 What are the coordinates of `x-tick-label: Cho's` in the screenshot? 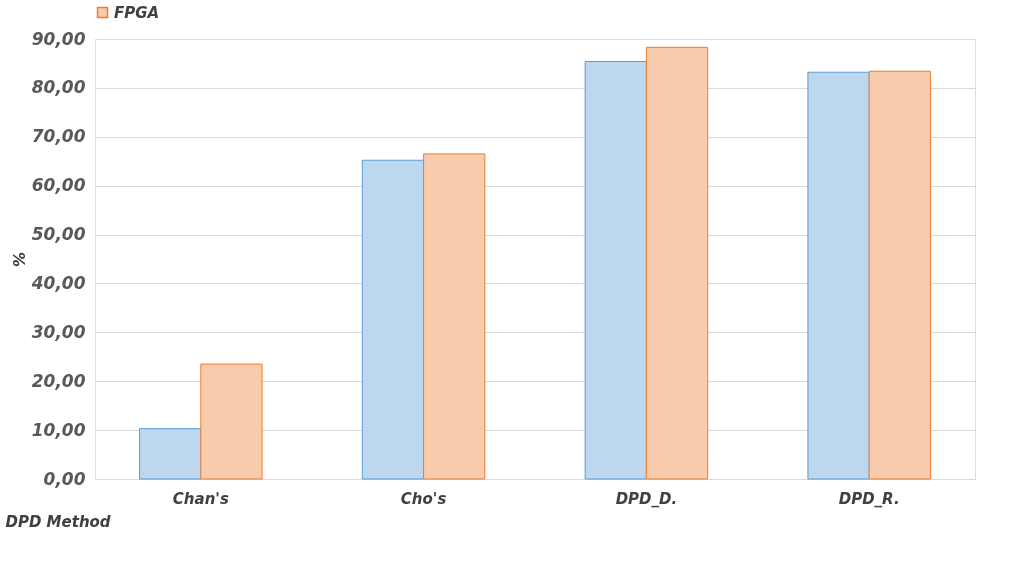 It's located at (423, 498).